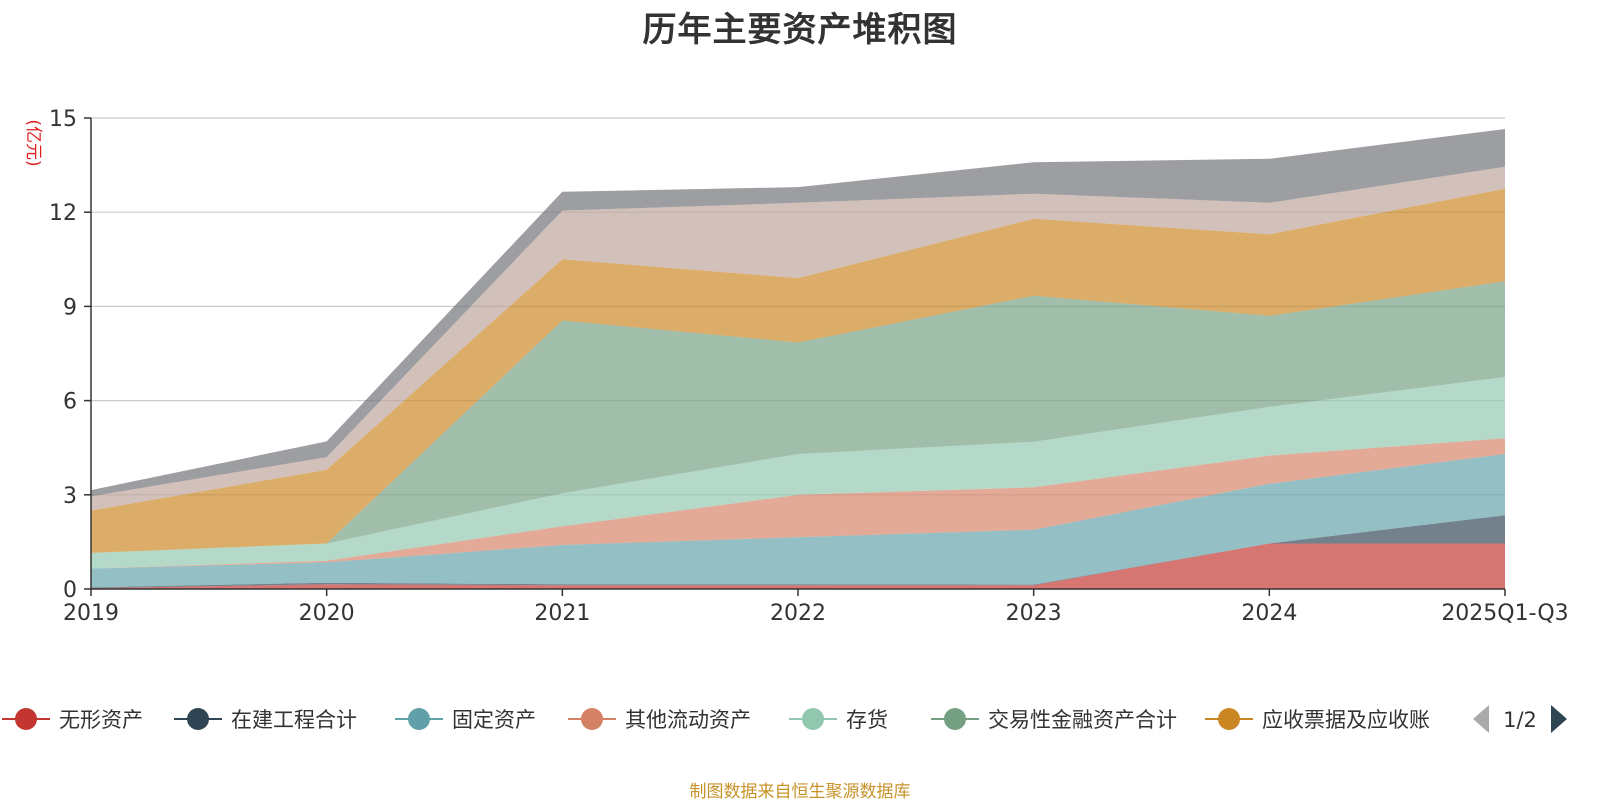 This screenshot has width=1600, height=802. Describe the element at coordinates (1082, 720) in the screenshot. I see `legend-label-5: 交易性金融资产合计` at that location.